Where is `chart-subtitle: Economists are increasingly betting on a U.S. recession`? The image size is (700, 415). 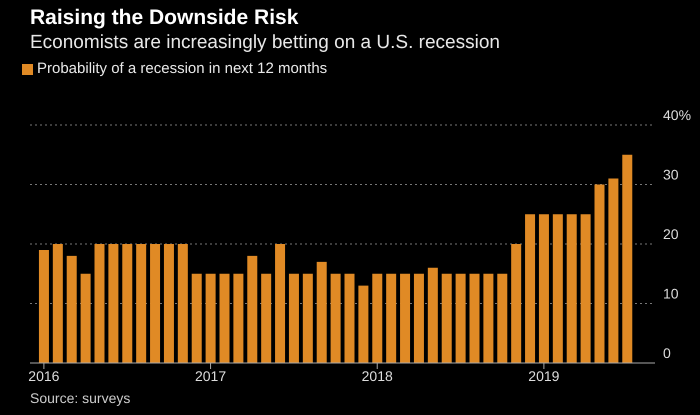 chart-subtitle: Economists are increasingly betting on a U.S. recession is located at coordinates (265, 43).